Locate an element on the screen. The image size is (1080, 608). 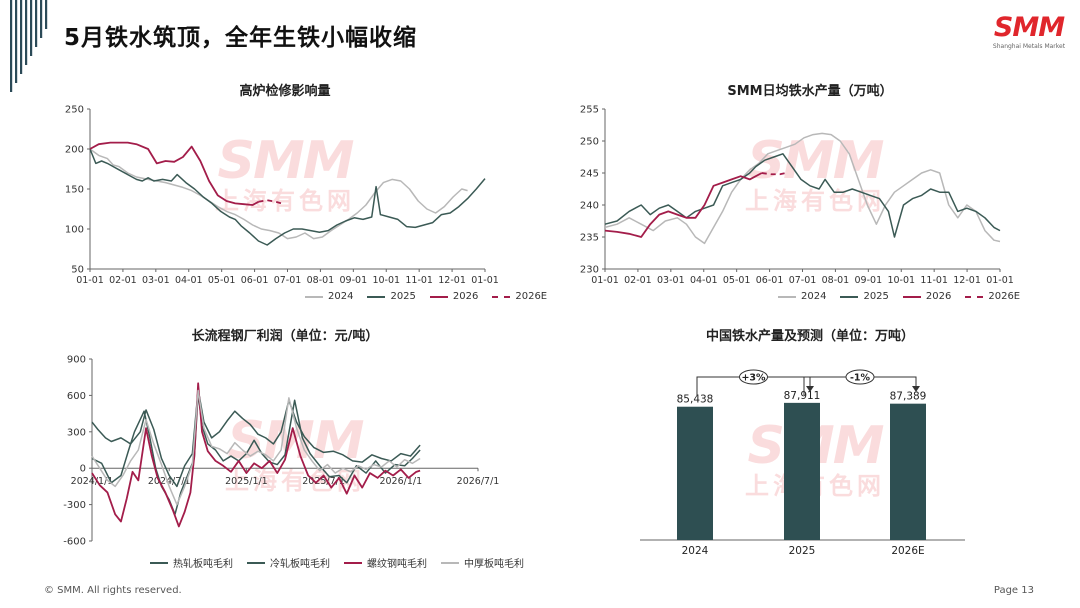
category-label: 2026E is located at coordinates (907, 551).